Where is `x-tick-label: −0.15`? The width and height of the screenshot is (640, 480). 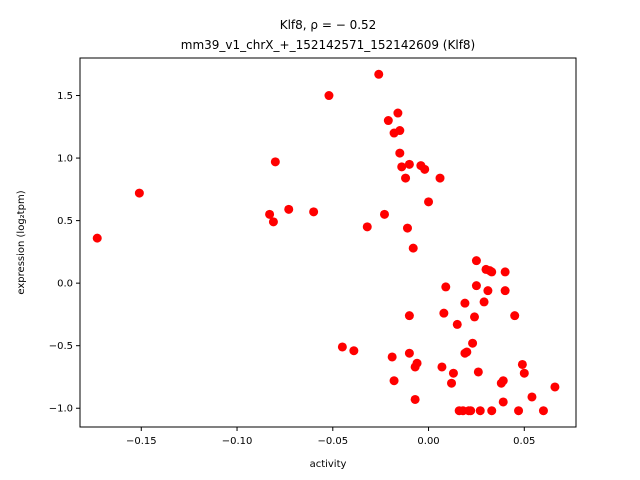 x-tick-label: −0.15 is located at coordinates (141, 441).